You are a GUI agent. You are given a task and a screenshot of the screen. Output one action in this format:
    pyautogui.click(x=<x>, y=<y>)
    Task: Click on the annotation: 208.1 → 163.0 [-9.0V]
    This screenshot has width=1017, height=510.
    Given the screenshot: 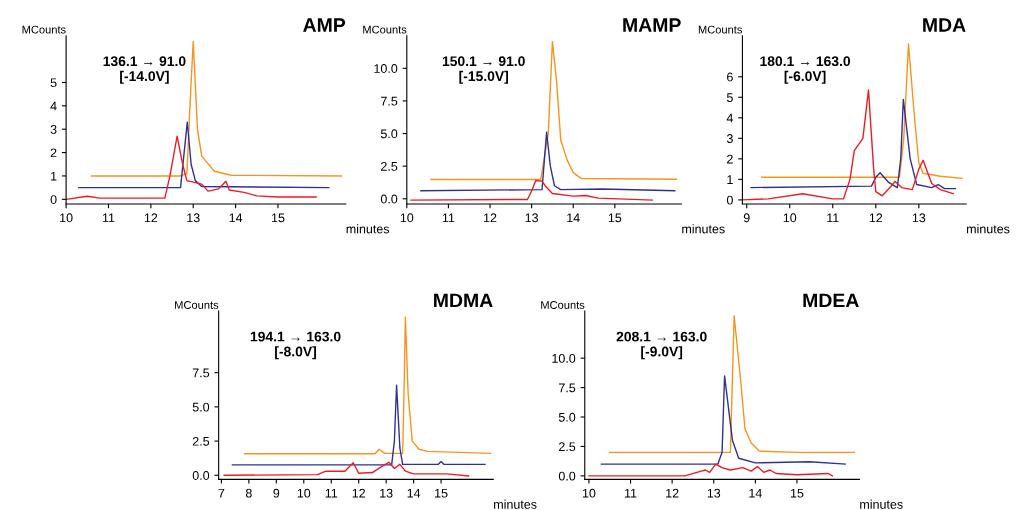 What is the action you would take?
    pyautogui.click(x=661, y=345)
    